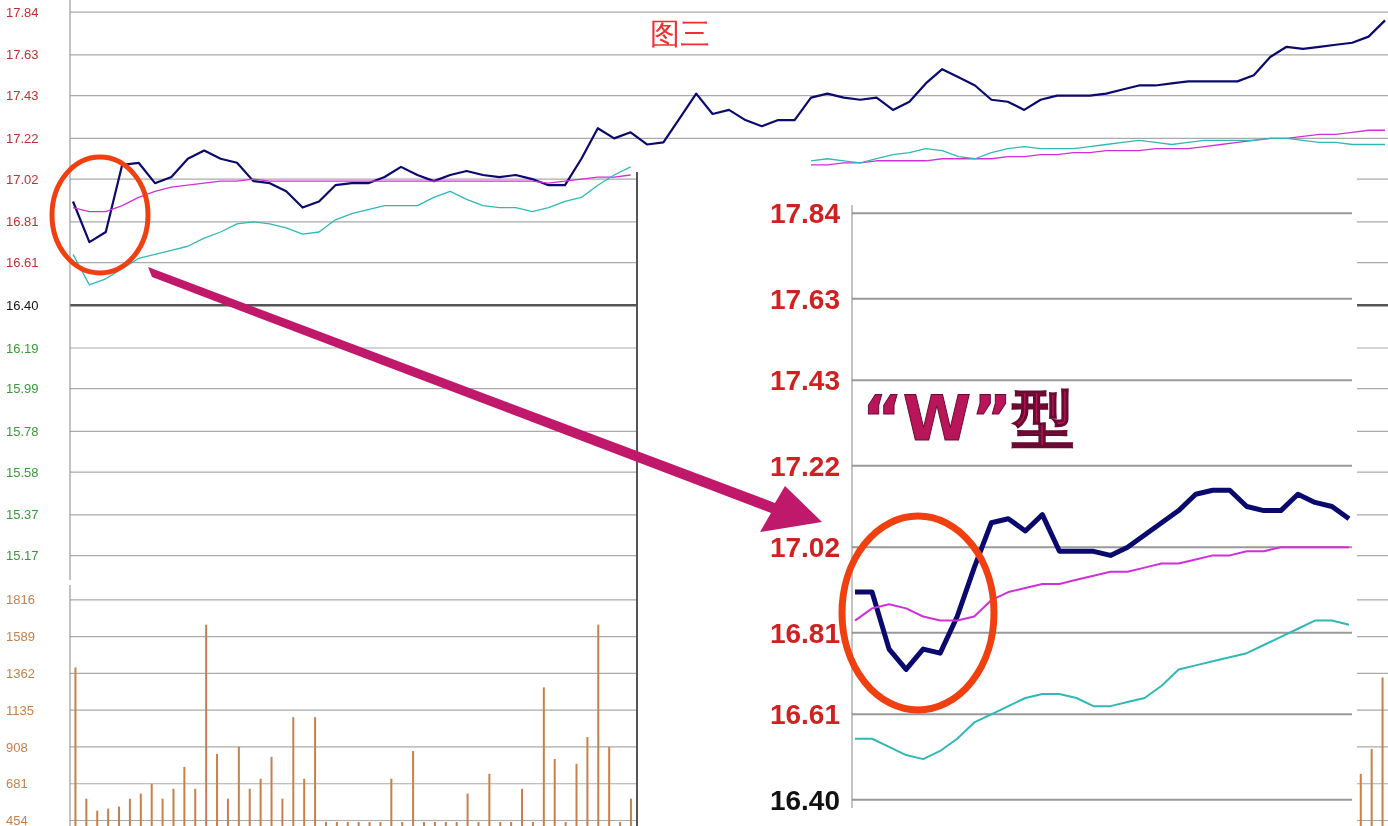 Image resolution: width=1388 pixels, height=826 pixels. I want to click on y-tick-label: 16.19, so click(22, 348).